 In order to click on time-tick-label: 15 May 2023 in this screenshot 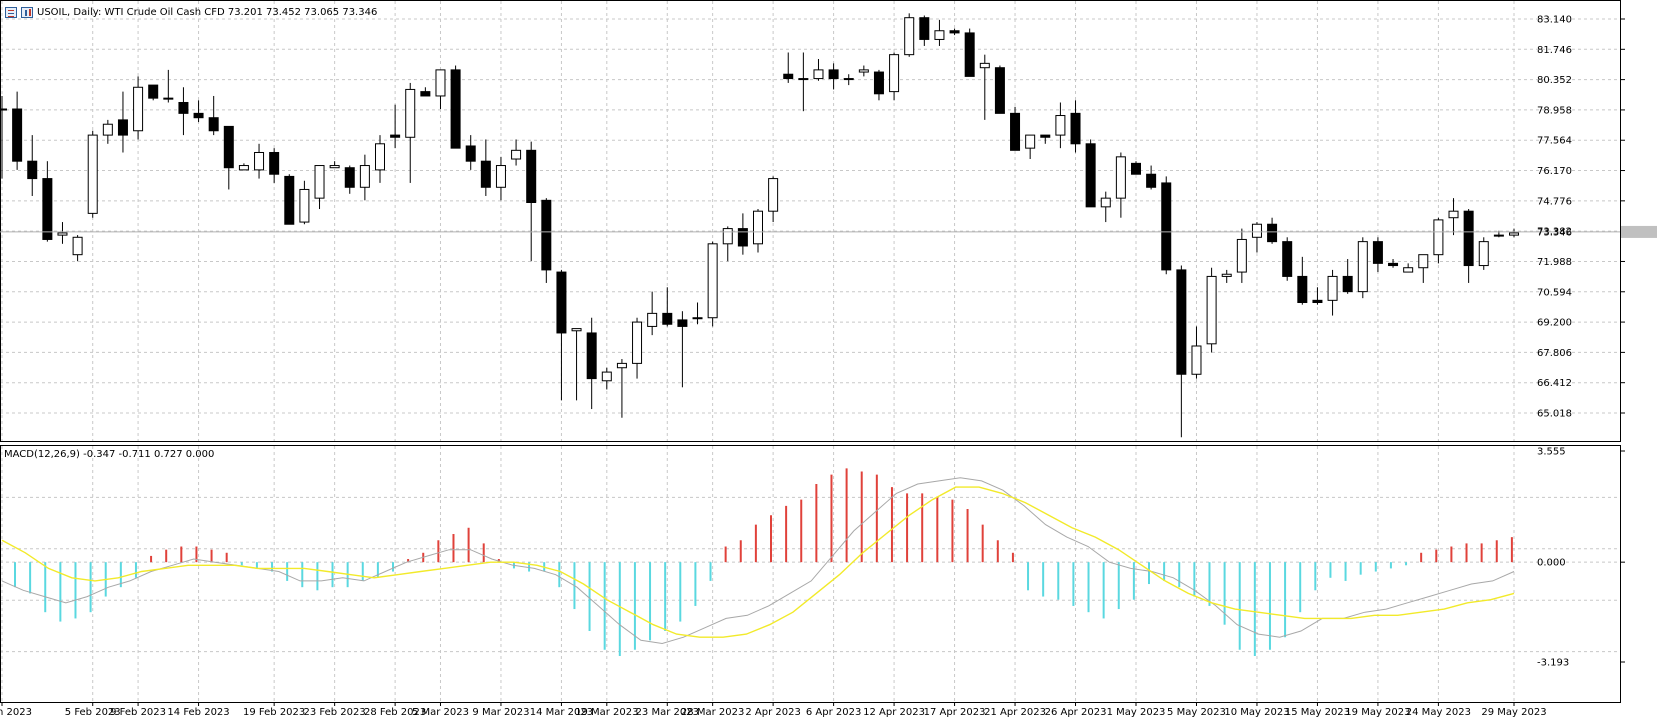, I will do `click(1317, 712)`.